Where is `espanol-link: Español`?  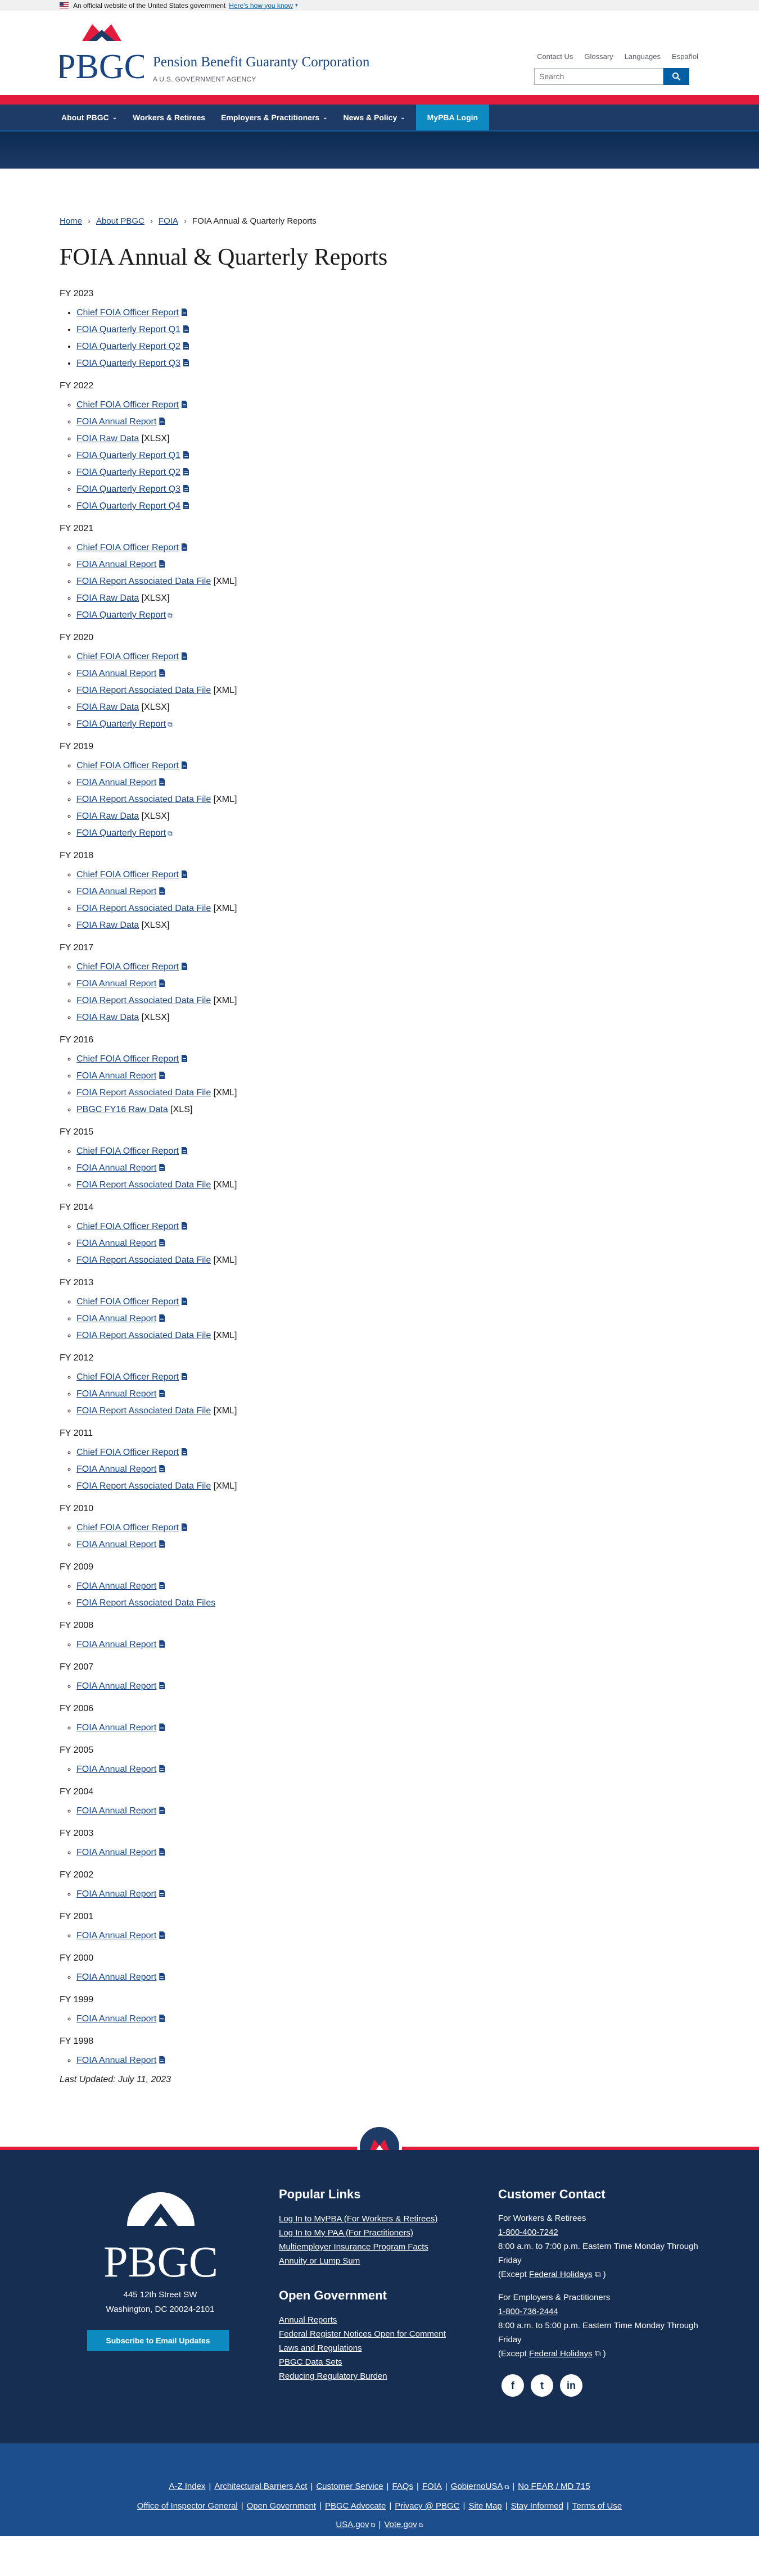 espanol-link: Español is located at coordinates (685, 56).